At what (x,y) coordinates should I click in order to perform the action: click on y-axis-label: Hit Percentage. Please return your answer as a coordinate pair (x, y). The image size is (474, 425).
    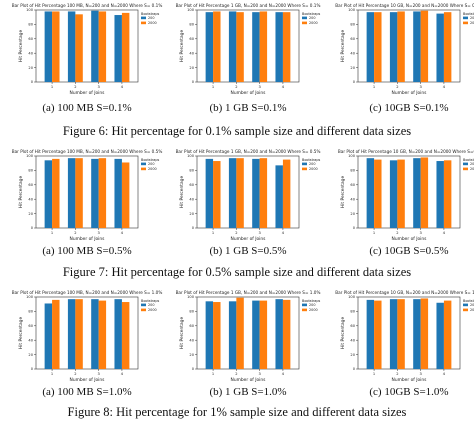
    Looking at the image, I should click on (182, 46).